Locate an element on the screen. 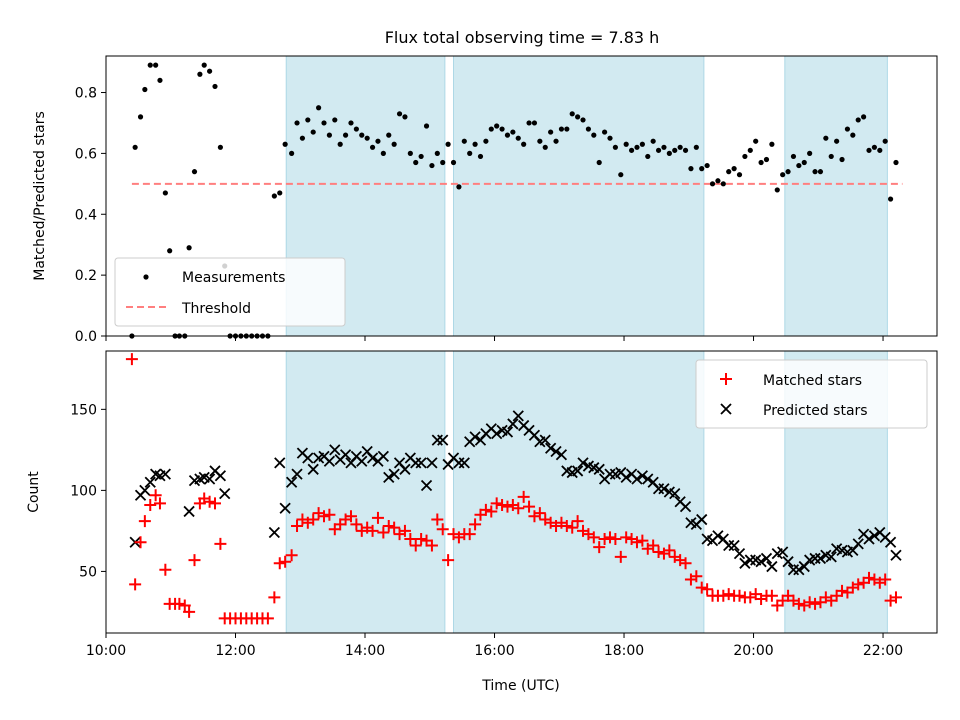  bottom-x-ticks: 10:00 12:00 14:00 16:00 18:00 20:00 22:00 is located at coordinates (494, 646).